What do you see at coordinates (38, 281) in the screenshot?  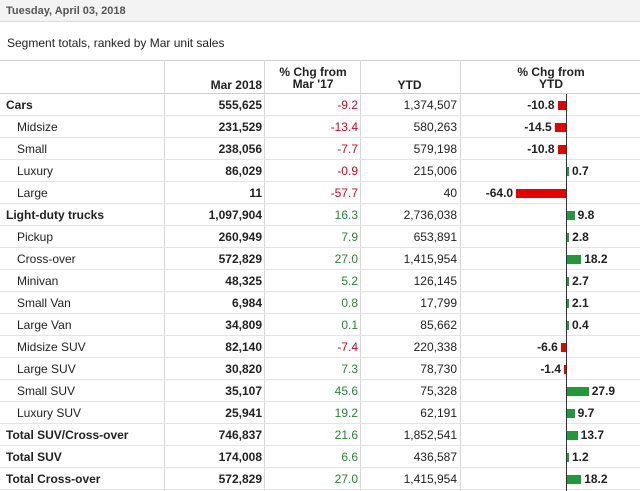 I see `segment-name: Minivan` at bounding box center [38, 281].